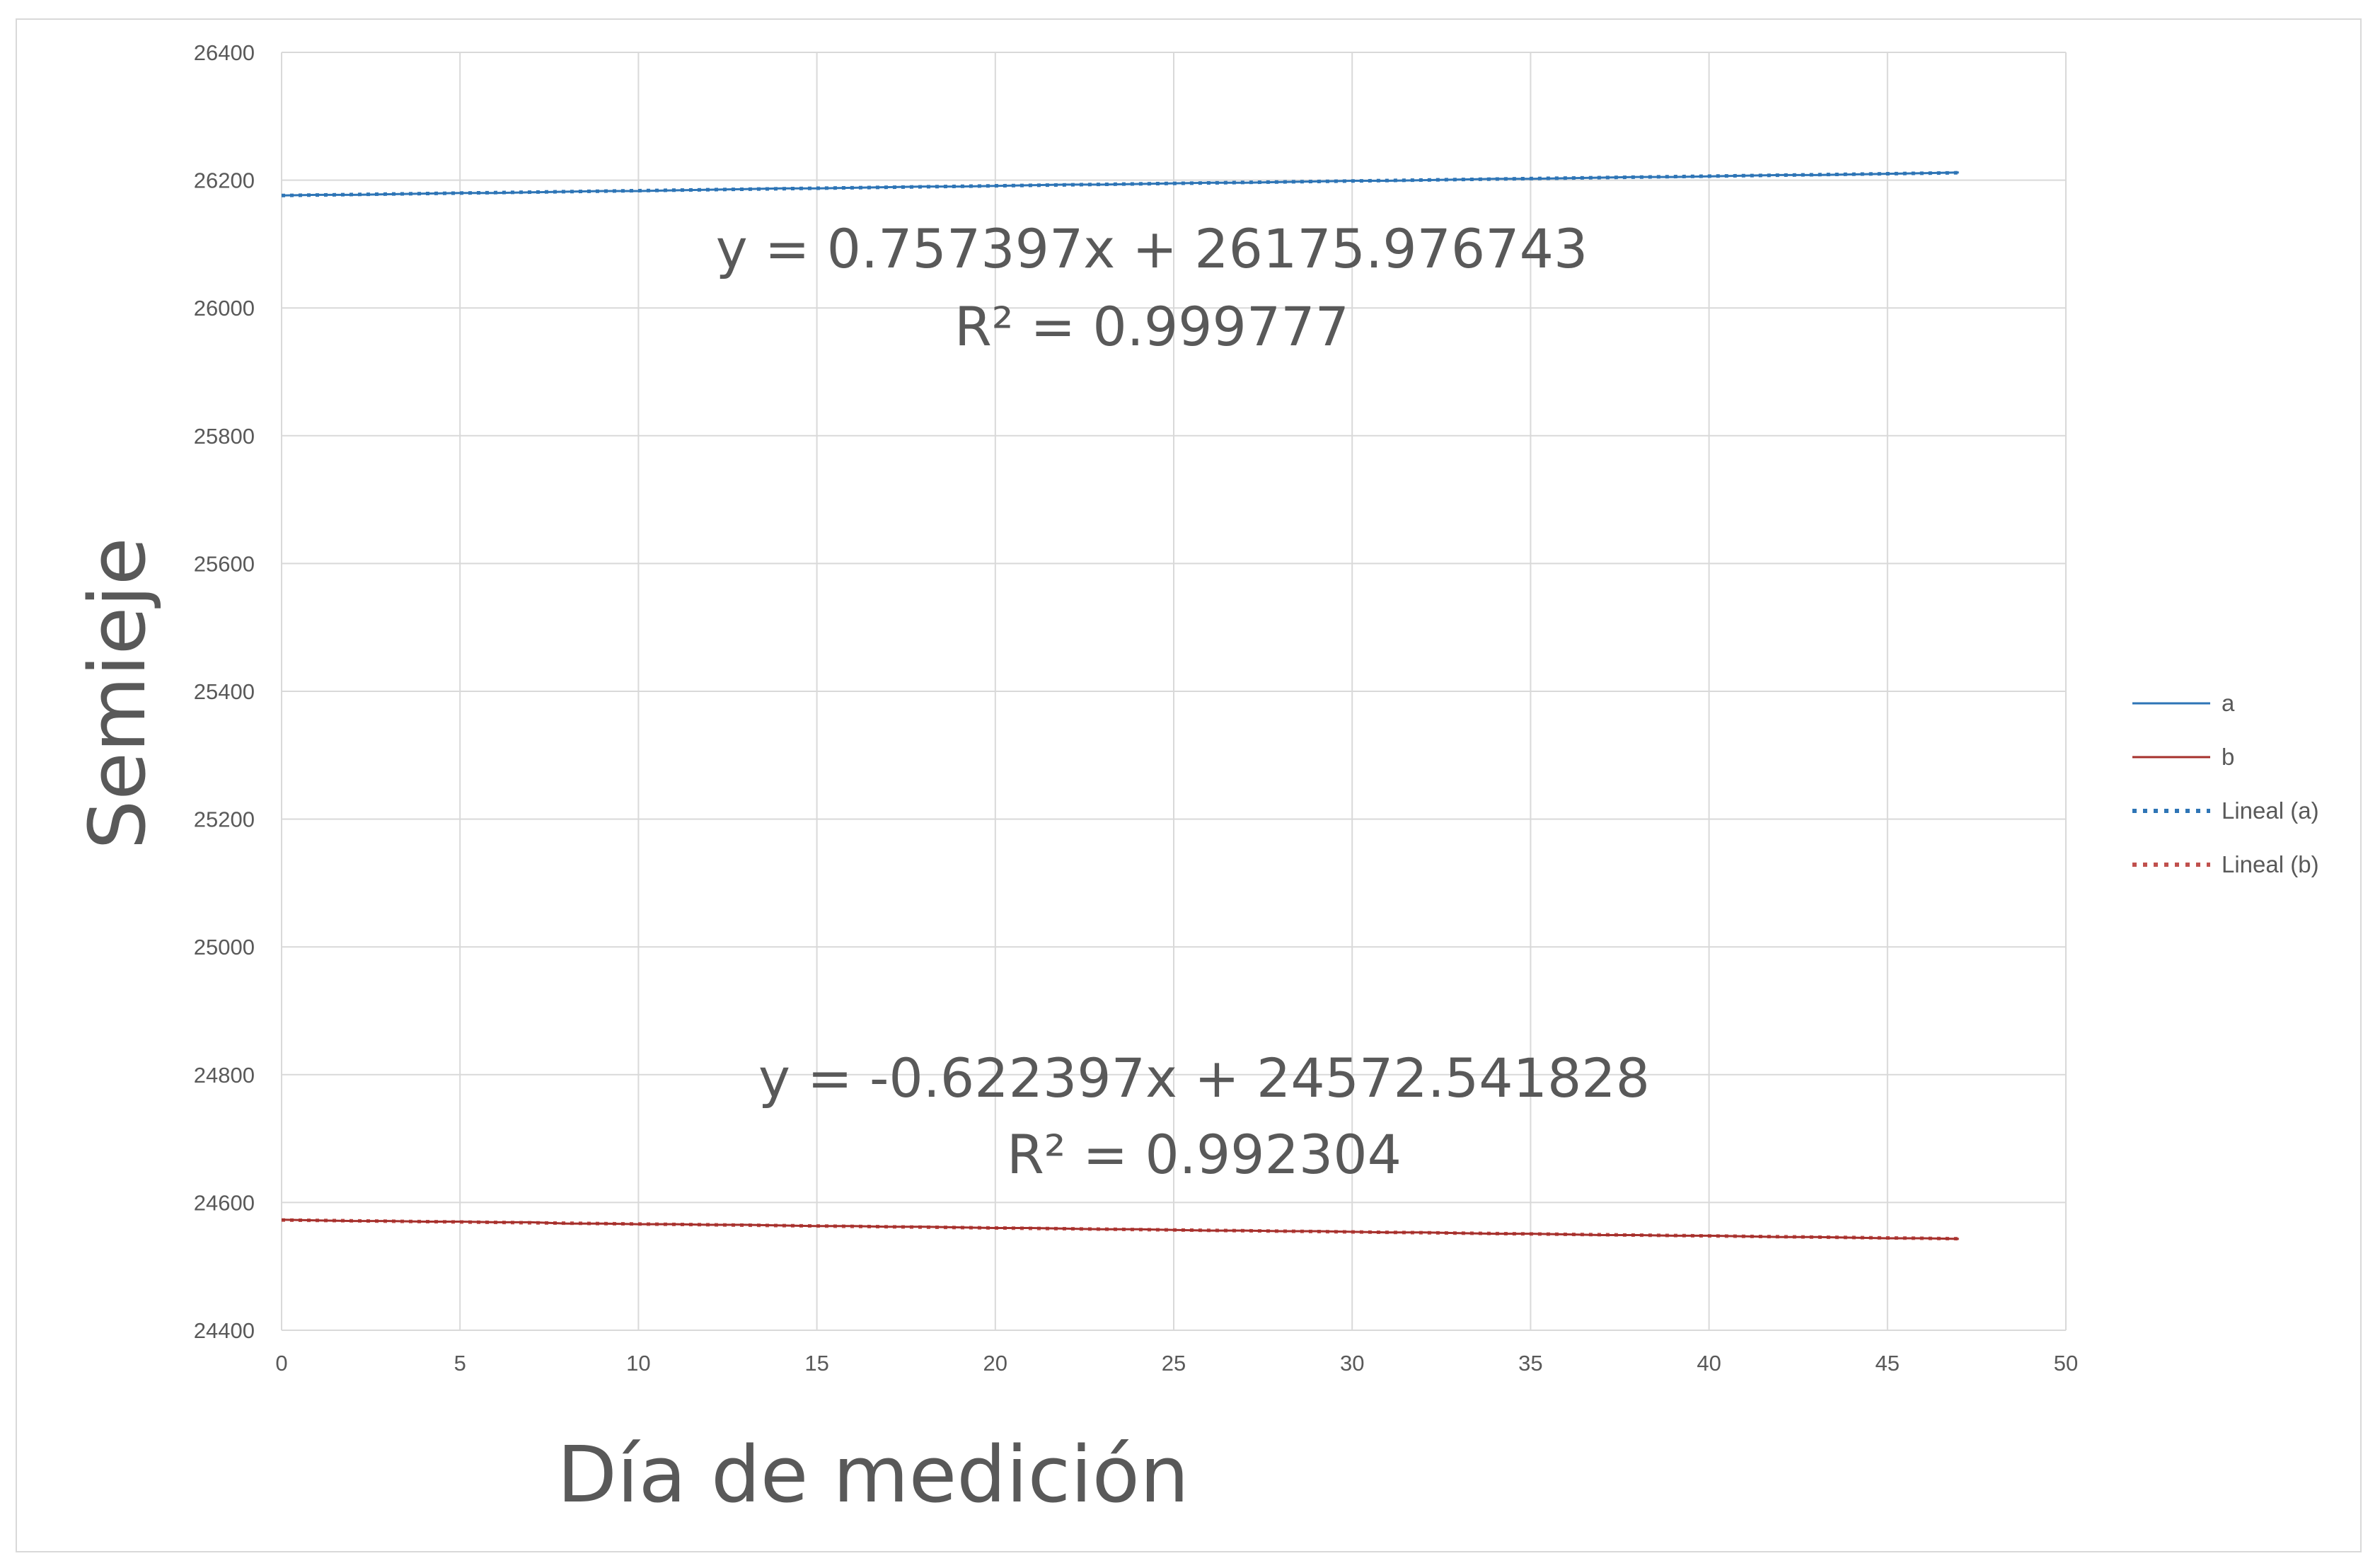  What do you see at coordinates (1709, 1363) in the screenshot?
I see `x-tick-label: 40` at bounding box center [1709, 1363].